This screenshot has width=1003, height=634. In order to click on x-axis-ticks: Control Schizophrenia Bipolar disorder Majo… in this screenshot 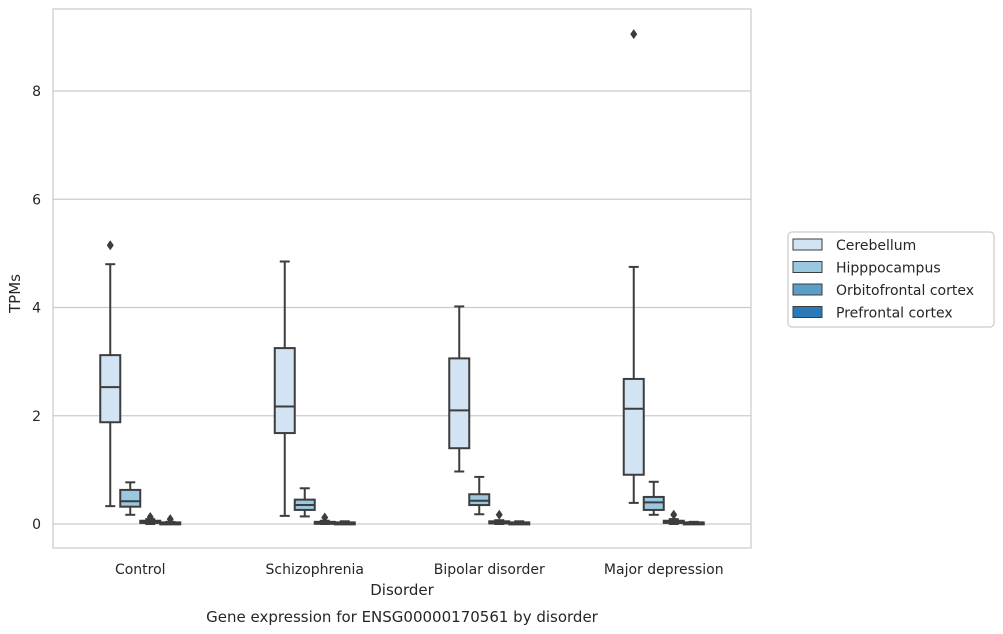, I will do `click(419, 570)`.